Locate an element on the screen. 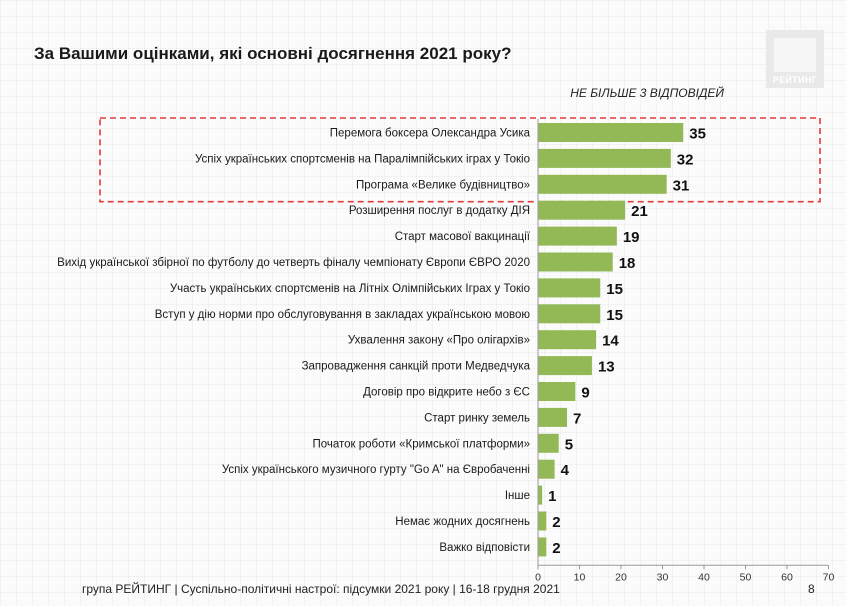 The height and width of the screenshot is (606, 846). highlight-box is located at coordinates (460, 160).